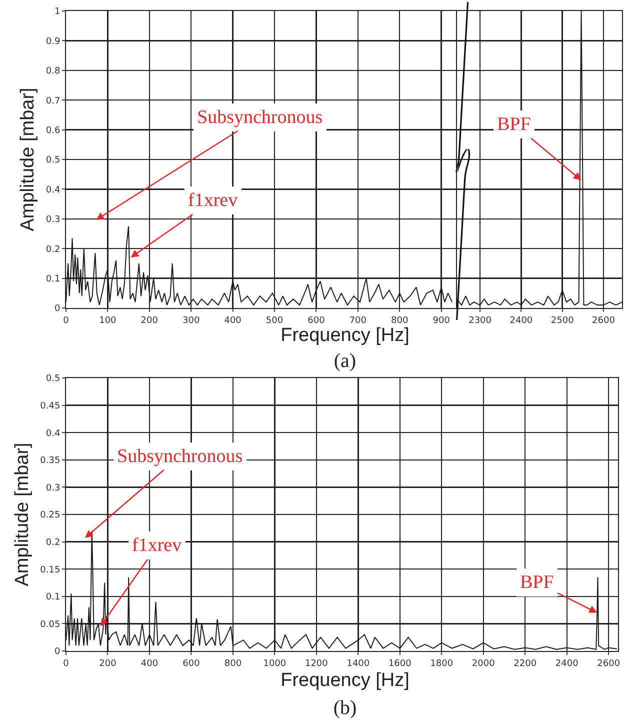 This screenshot has width=624, height=724. What do you see at coordinates (57, 12) in the screenshot?
I see `y-tick-label: 1` at bounding box center [57, 12].